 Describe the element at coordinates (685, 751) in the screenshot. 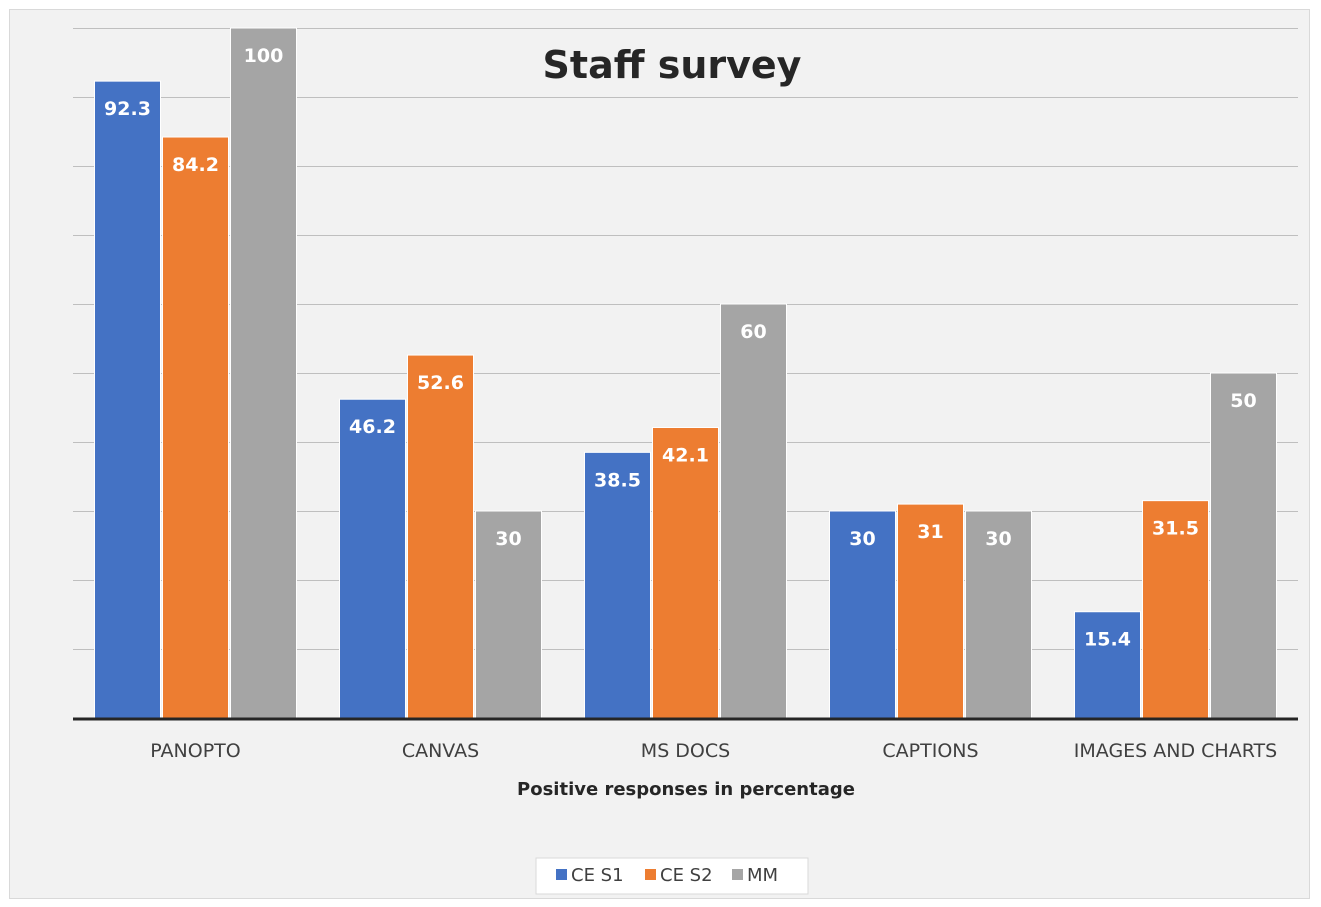

I see `category-label: MS DOCS` at that location.